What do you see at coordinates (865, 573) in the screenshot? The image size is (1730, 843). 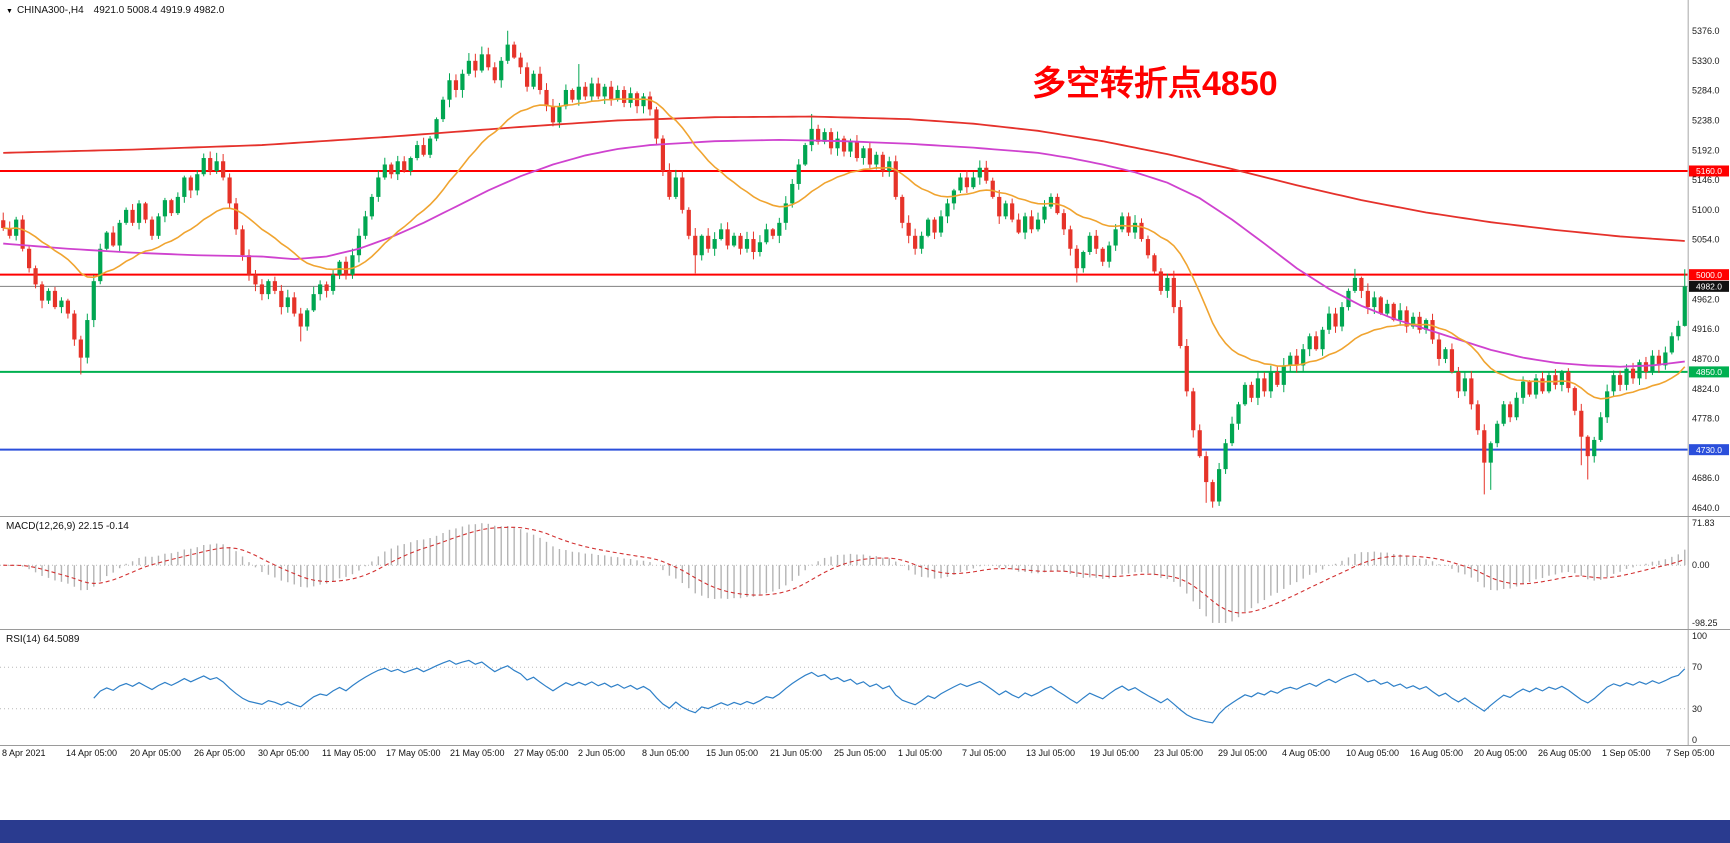 I see `macd-chart: 71.83 0.00 -98.25` at bounding box center [865, 573].